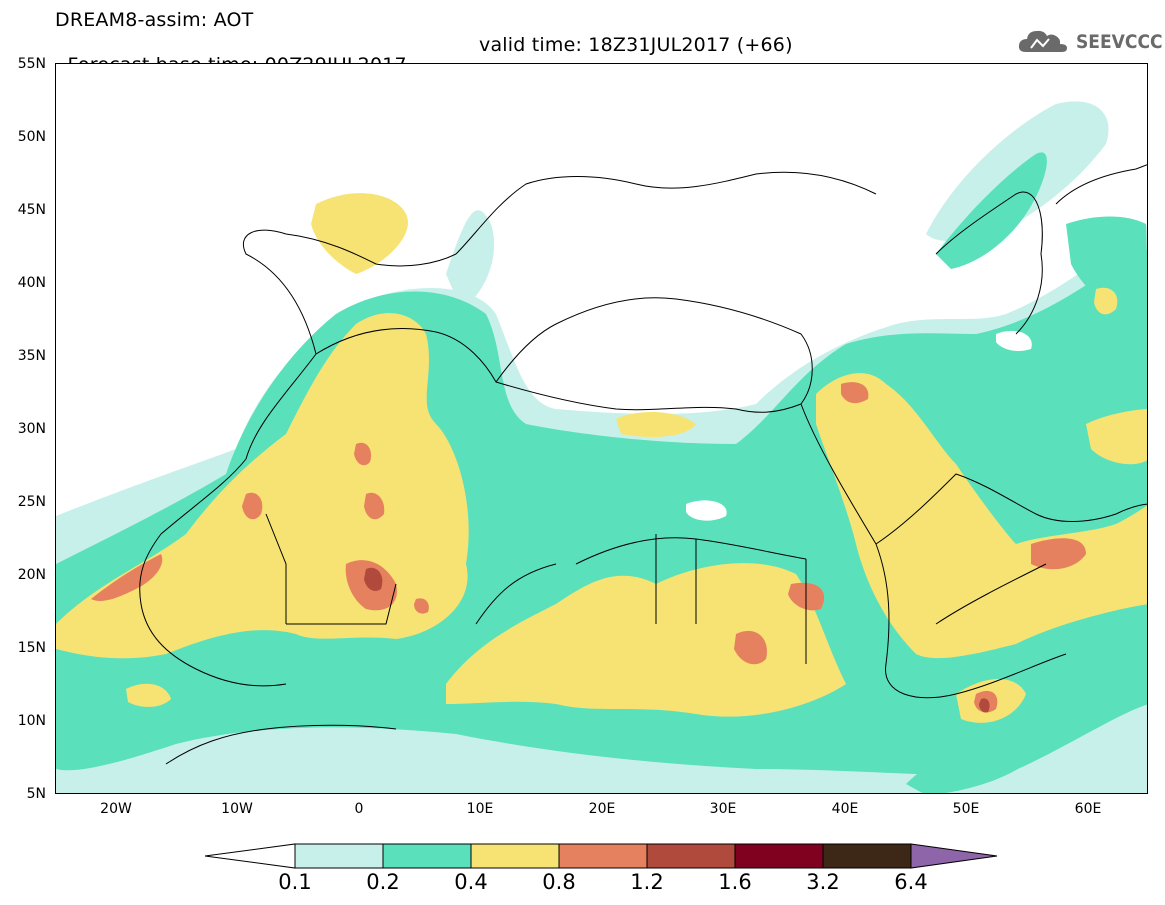  I want to click on lat-tick: 15N, so click(31, 648).